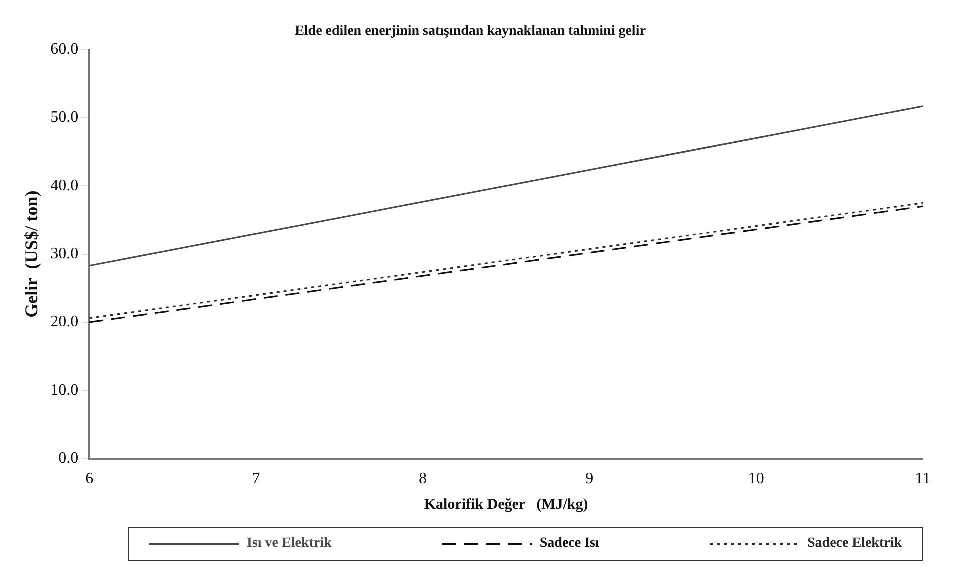 Image resolution: width=976 pixels, height=586 pixels. I want to click on x-tick-label: 8, so click(422, 479).